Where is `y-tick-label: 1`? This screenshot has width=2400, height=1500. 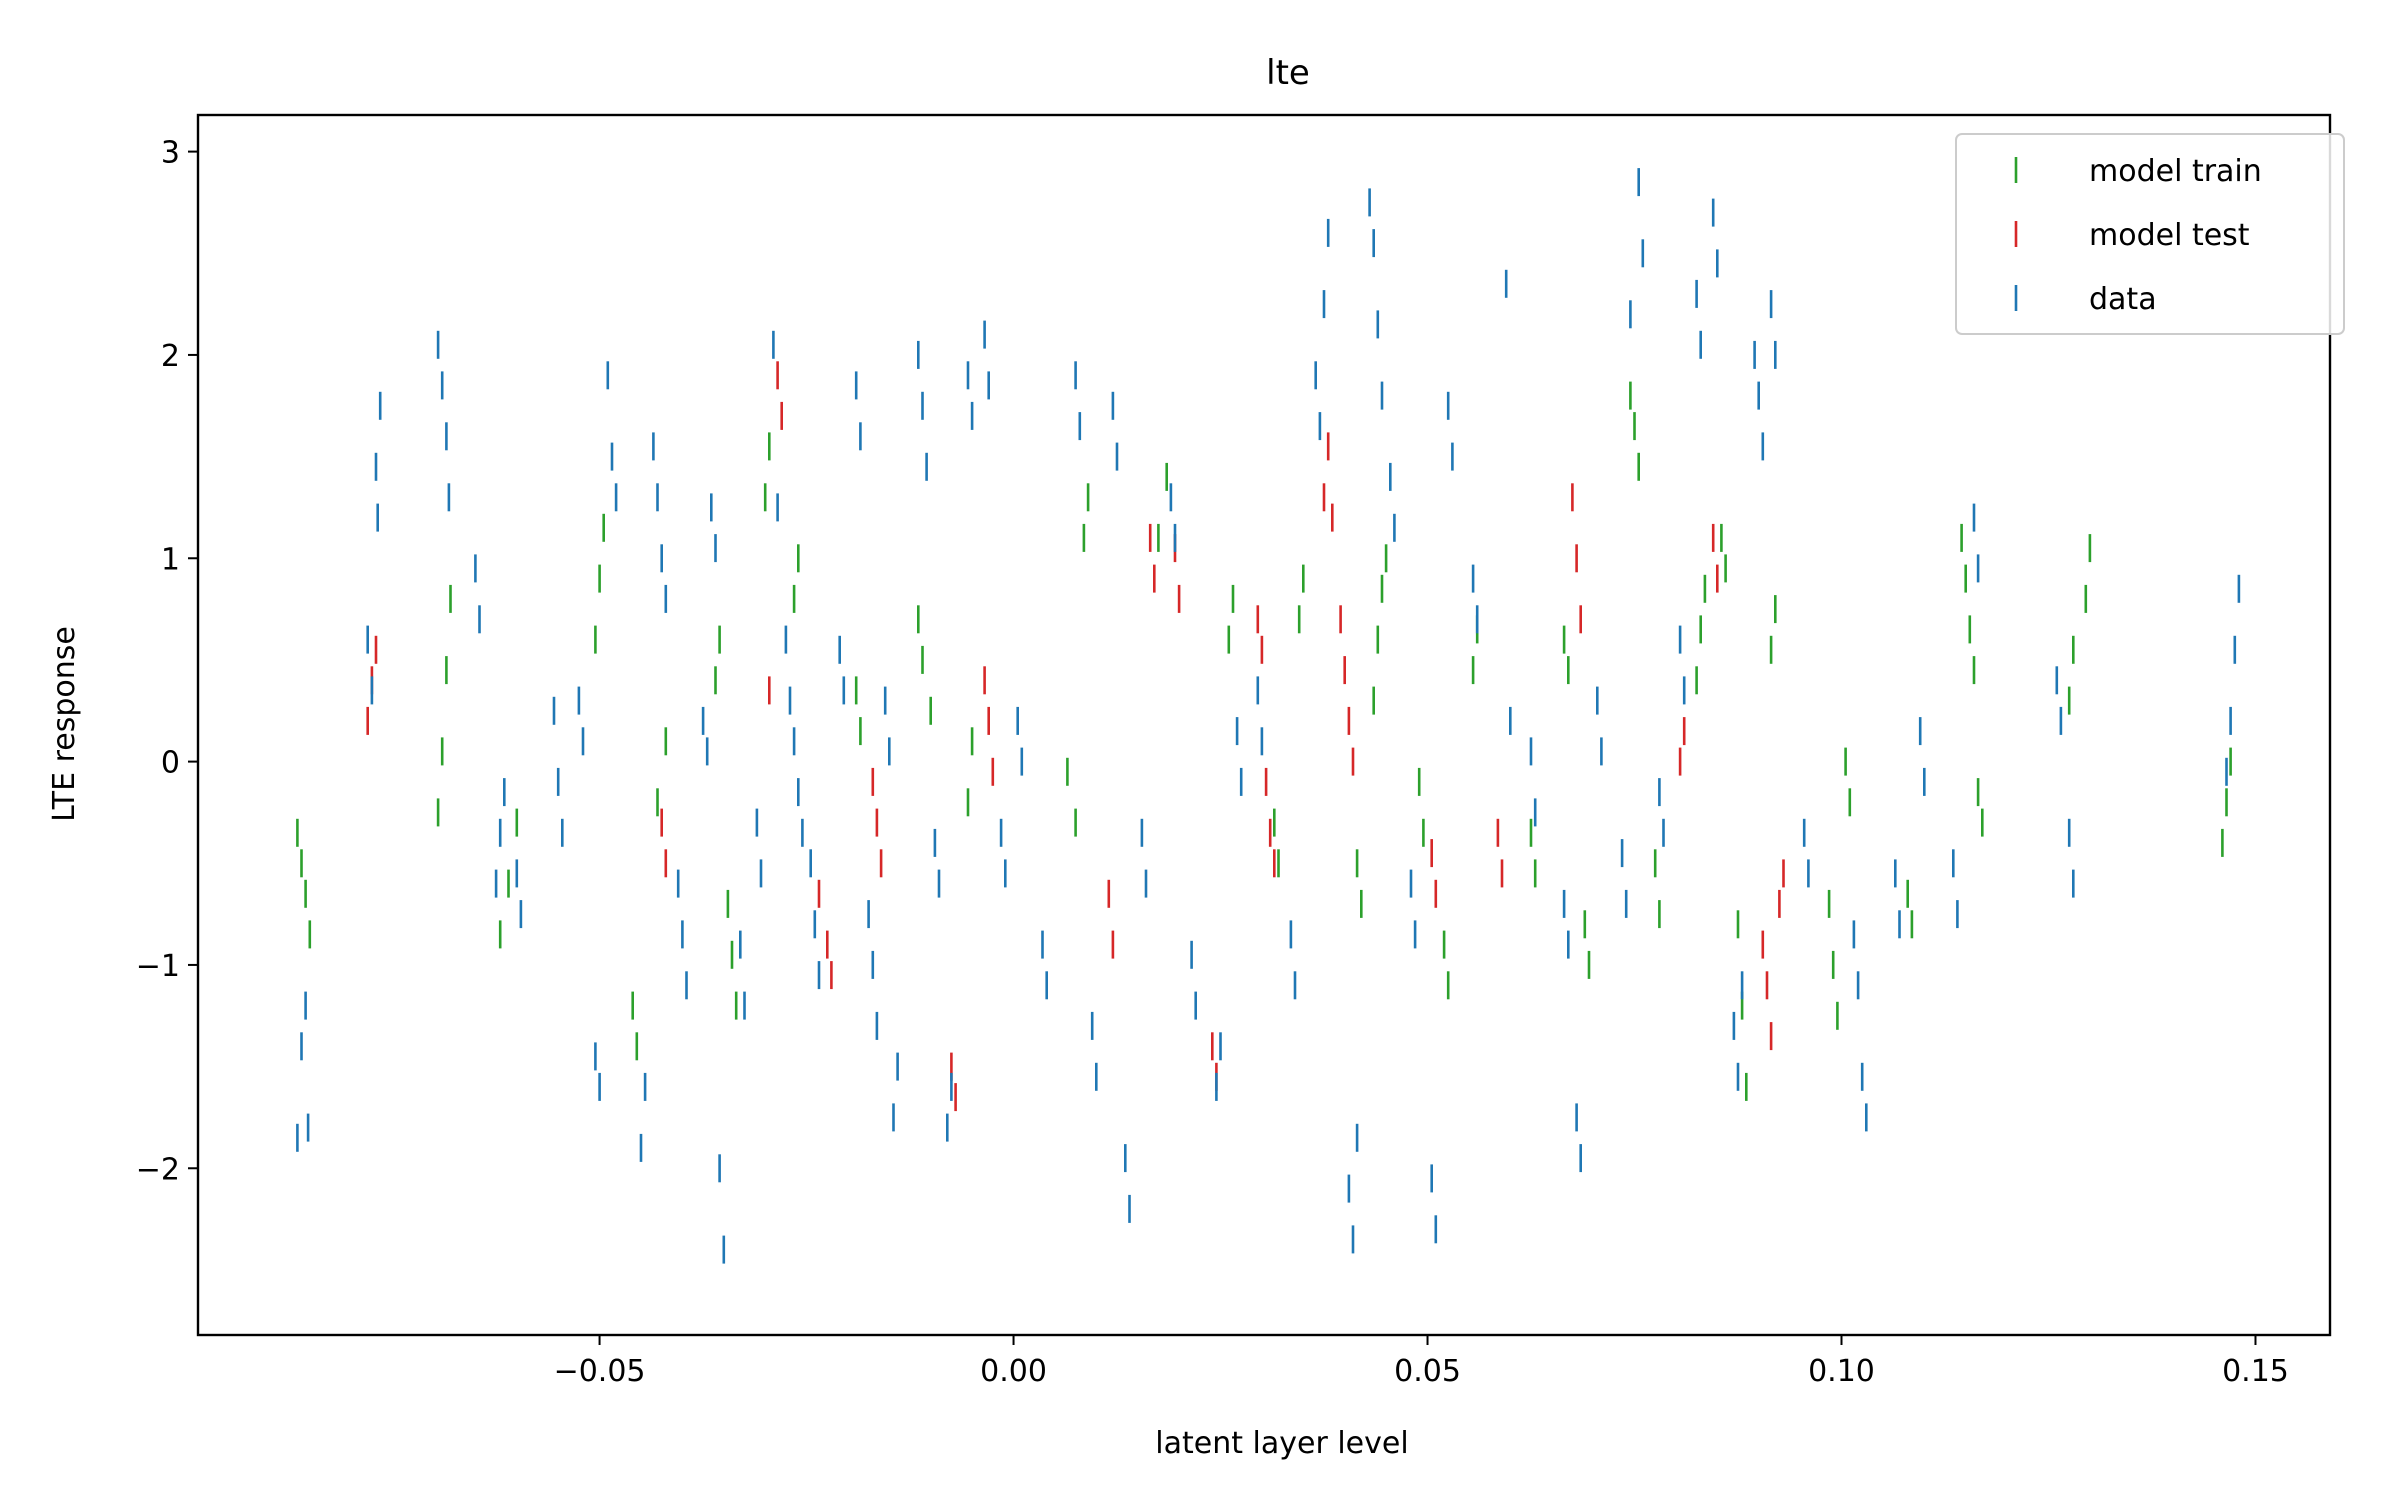 y-tick-label: 1 is located at coordinates (170, 559).